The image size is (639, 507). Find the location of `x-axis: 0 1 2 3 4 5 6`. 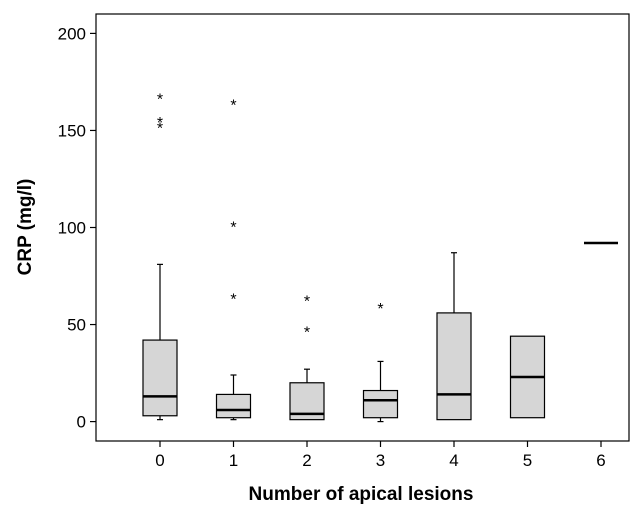

x-axis: 0 1 2 3 4 5 6 is located at coordinates (380, 455).